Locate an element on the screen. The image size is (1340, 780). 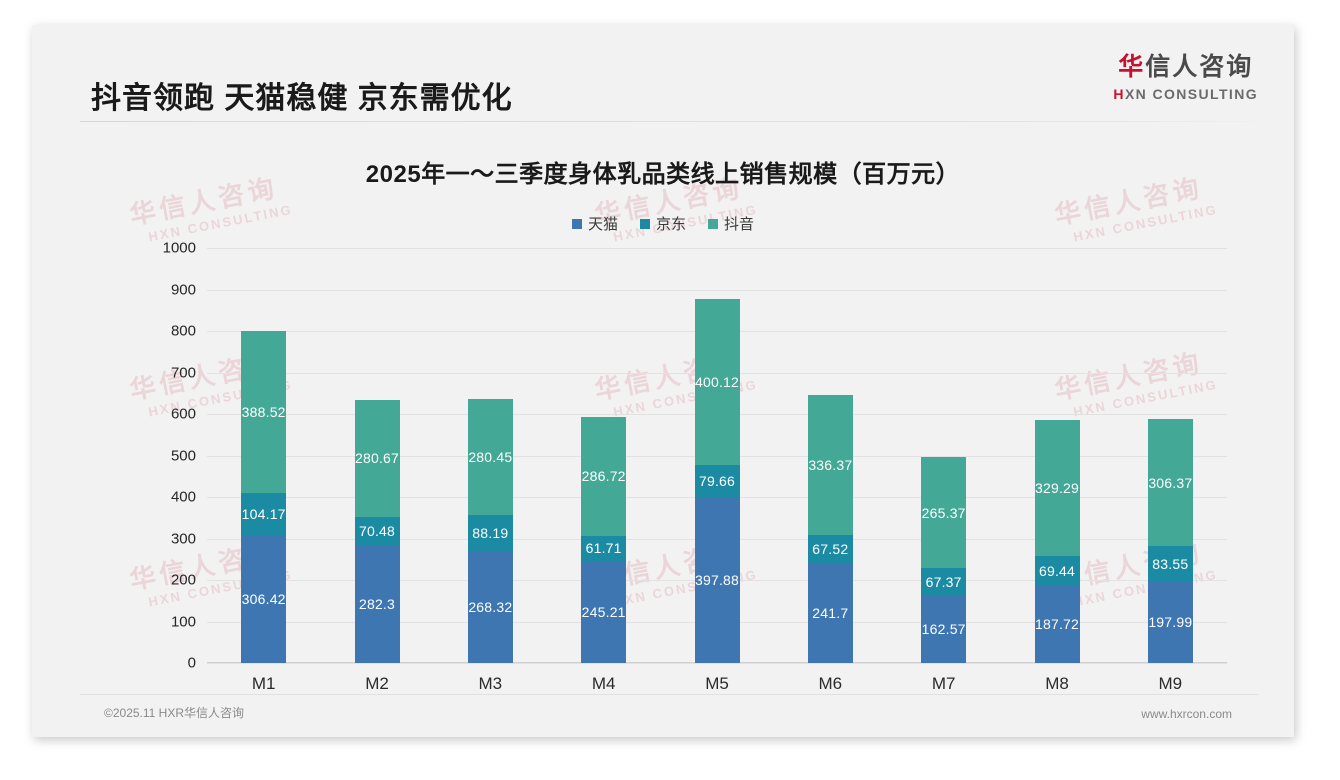
bar-segment-天猫: 282.3 is located at coordinates (377, 604).